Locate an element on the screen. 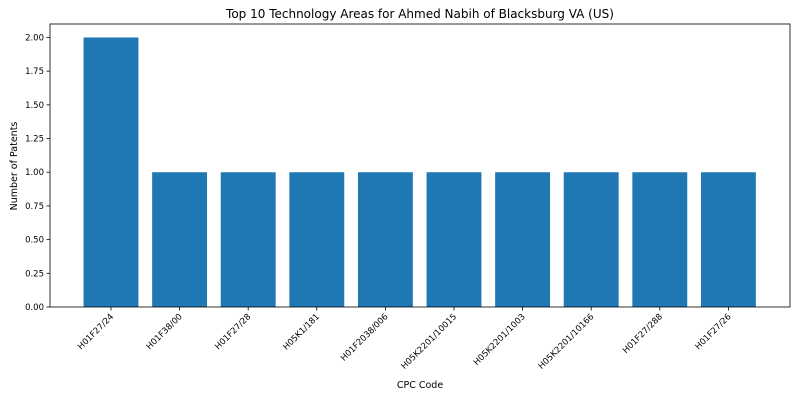 Image resolution: width=800 pixels, height=400 pixels. x-tick-label: H01F38/00 is located at coordinates (165, 332).